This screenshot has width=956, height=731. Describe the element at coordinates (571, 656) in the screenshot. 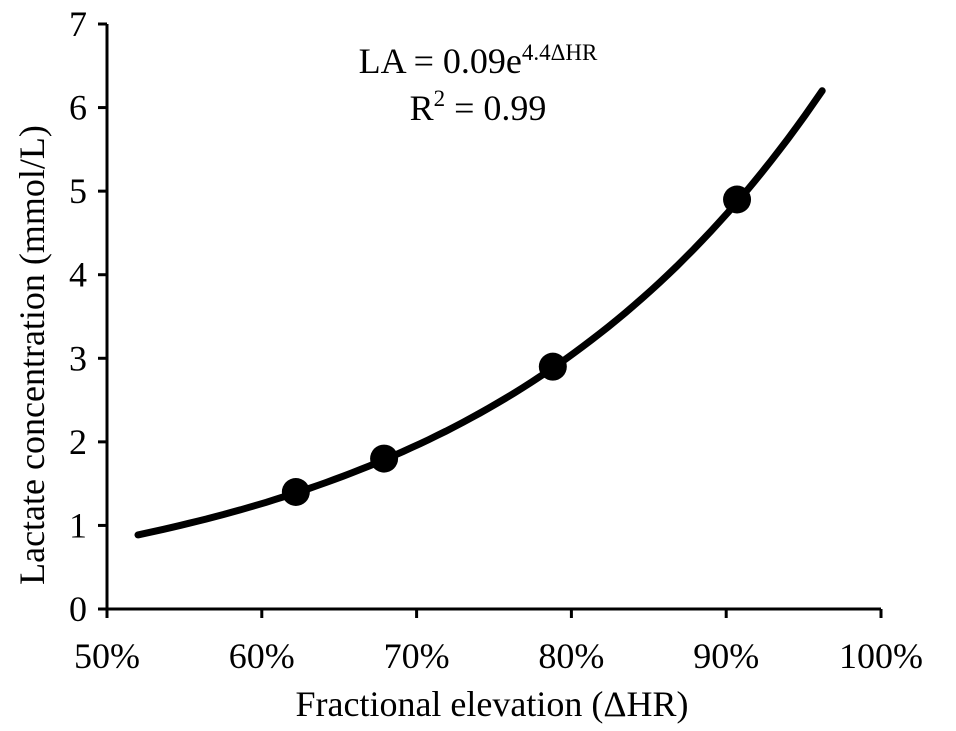

I see `x-tick-label: 80%` at that location.